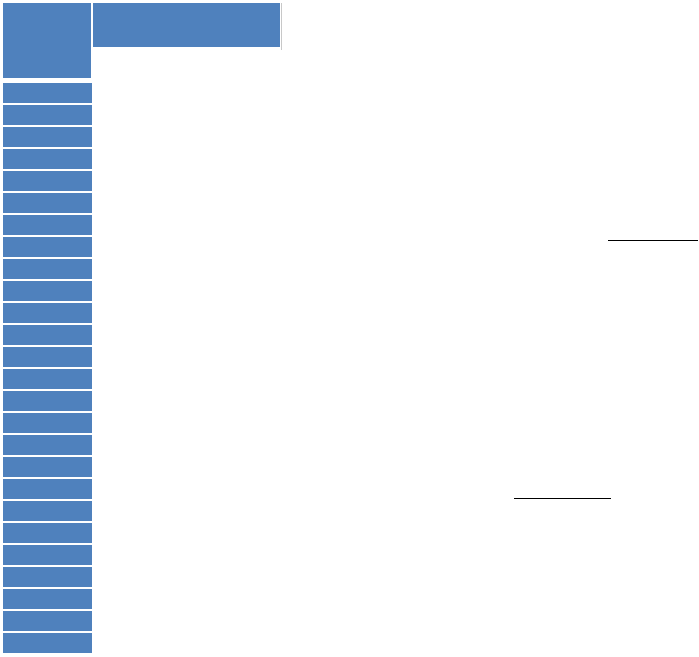  I want to click on row-headers, so click(47, 368).